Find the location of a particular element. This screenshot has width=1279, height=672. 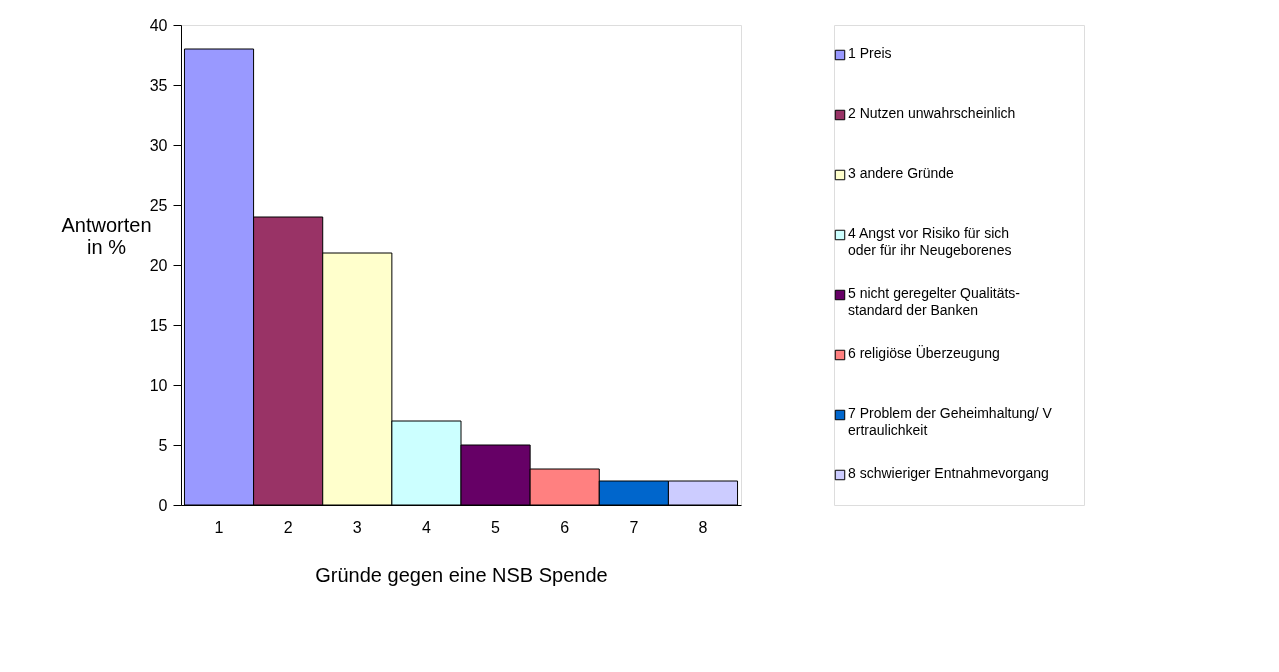

y-tick-label: 25 is located at coordinates (158, 205).